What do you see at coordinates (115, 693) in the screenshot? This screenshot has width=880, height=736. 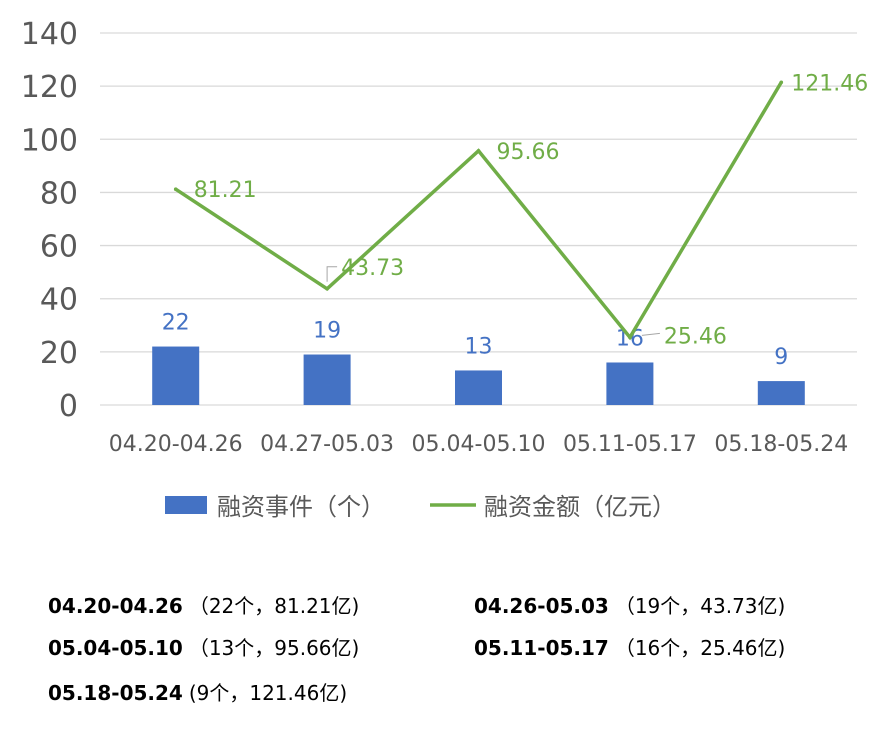 I see `summary-period: 05.18-05.24` at bounding box center [115, 693].